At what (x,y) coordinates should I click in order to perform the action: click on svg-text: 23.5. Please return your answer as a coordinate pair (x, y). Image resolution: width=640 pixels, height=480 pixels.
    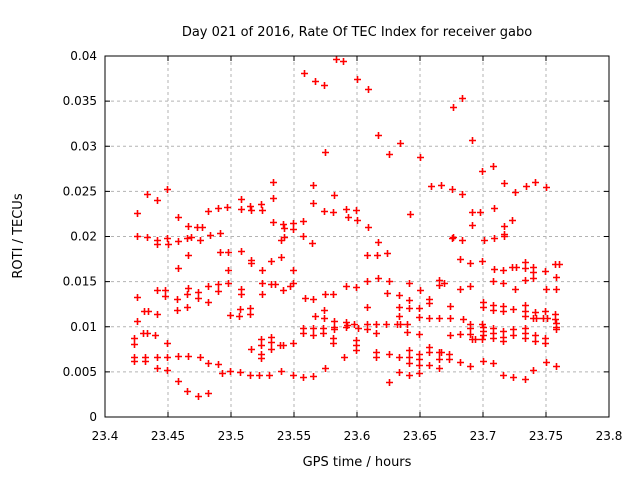
    Looking at the image, I should click on (231, 436).